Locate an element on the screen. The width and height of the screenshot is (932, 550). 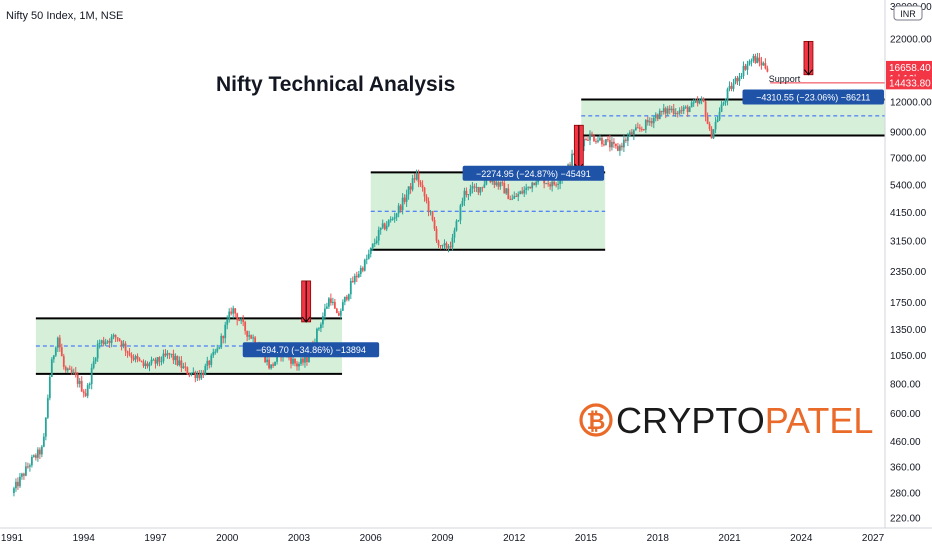
y-tick-label: 1750.00 is located at coordinates (908, 303).